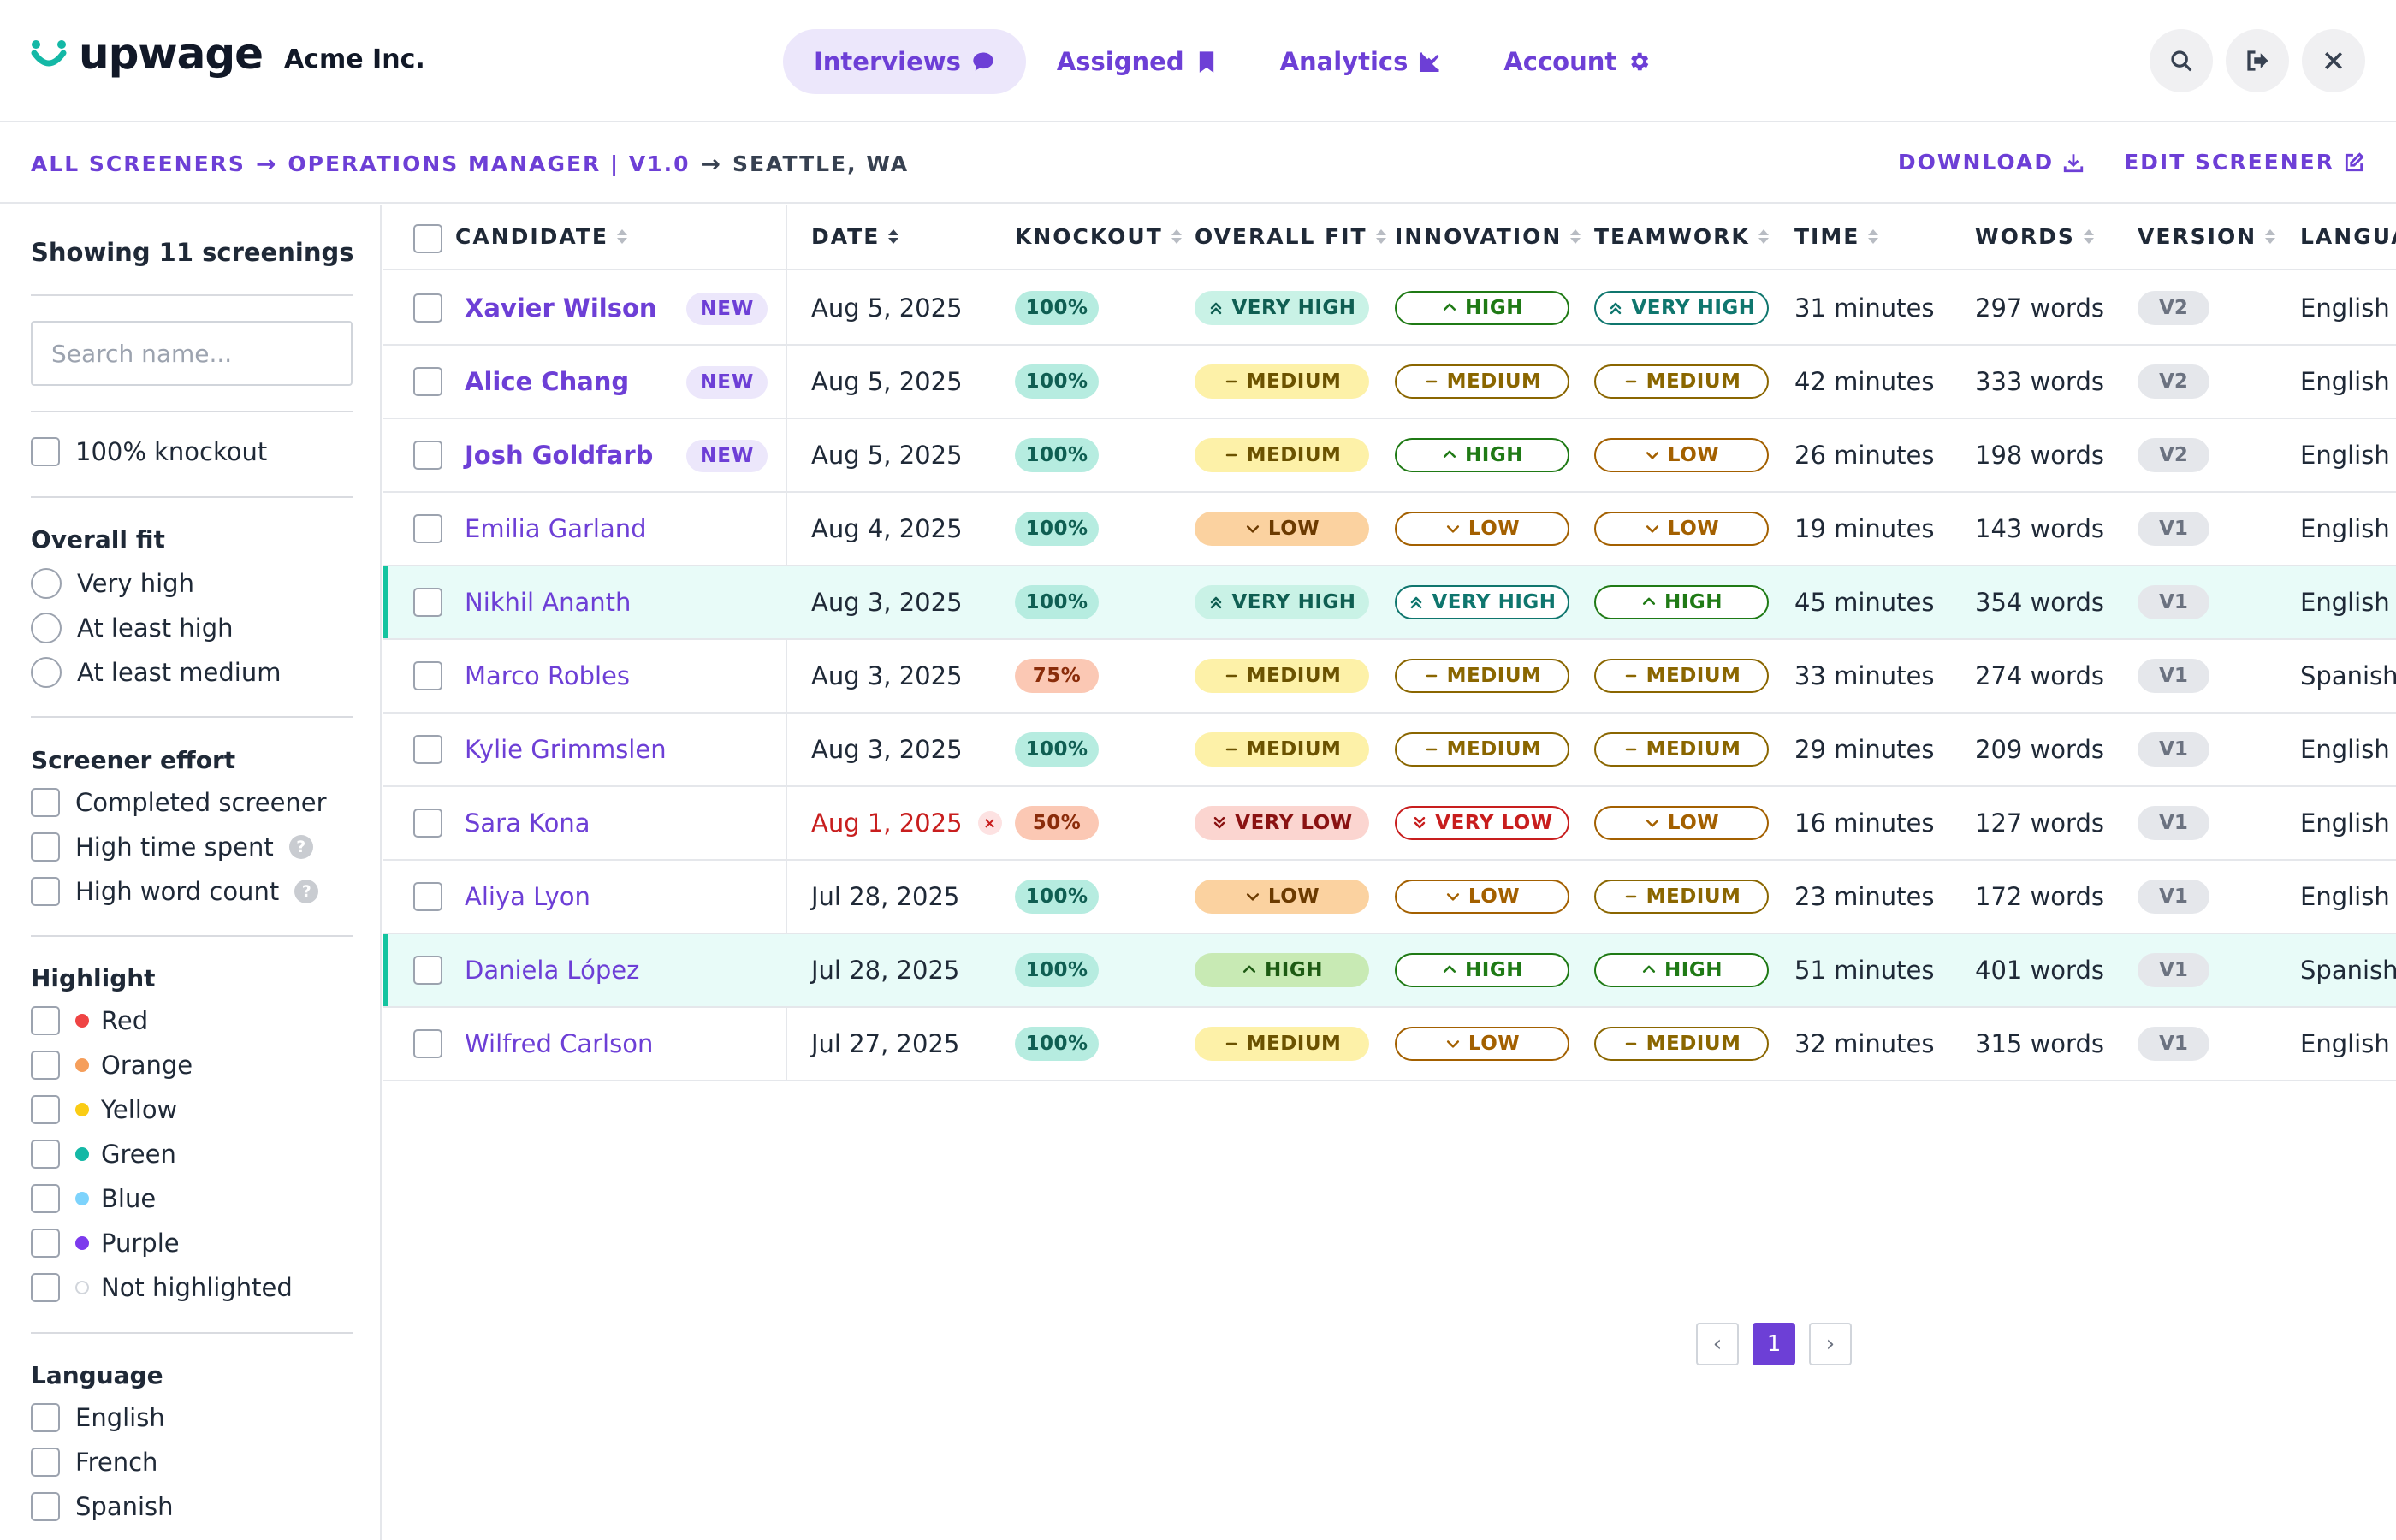 The image size is (2396, 1540). Describe the element at coordinates (149, 451) in the screenshot. I see `knockout-filter: 100% knockout` at that location.